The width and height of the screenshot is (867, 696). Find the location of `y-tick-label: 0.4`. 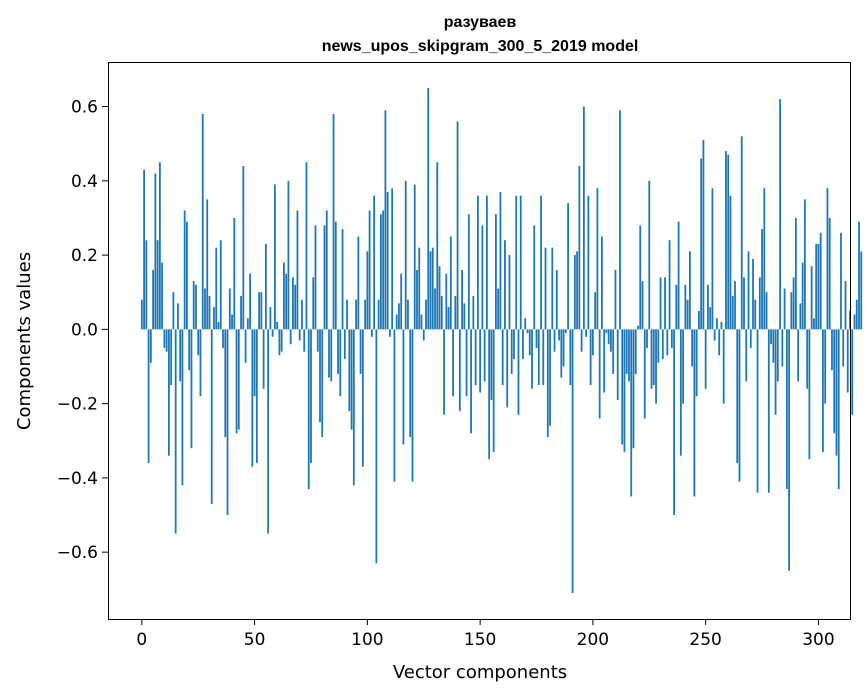

y-tick-label: 0.4 is located at coordinates (84, 182).